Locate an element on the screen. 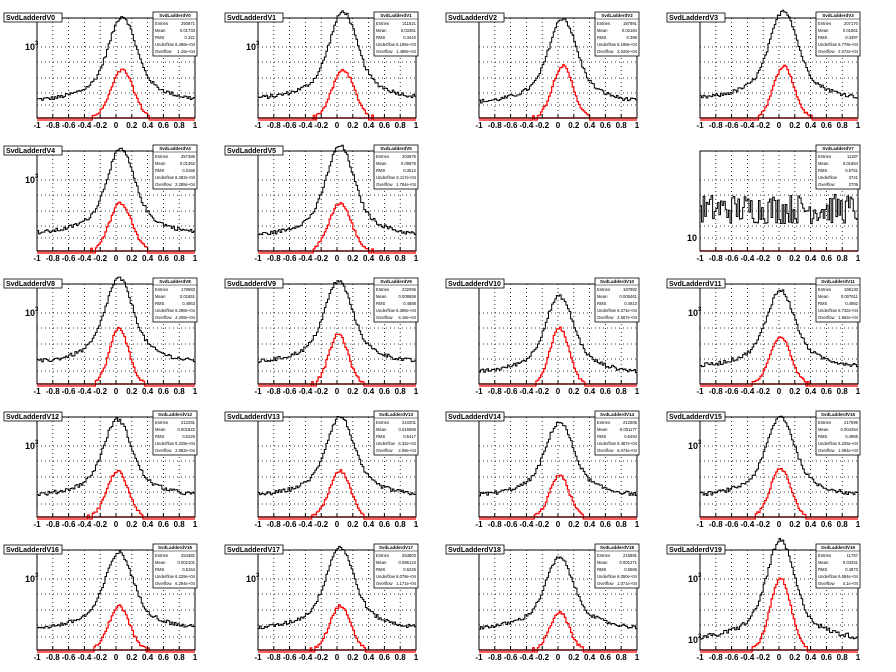 The image size is (896, 672). stats-value: 6.117e+04 is located at coordinates (406, 177).